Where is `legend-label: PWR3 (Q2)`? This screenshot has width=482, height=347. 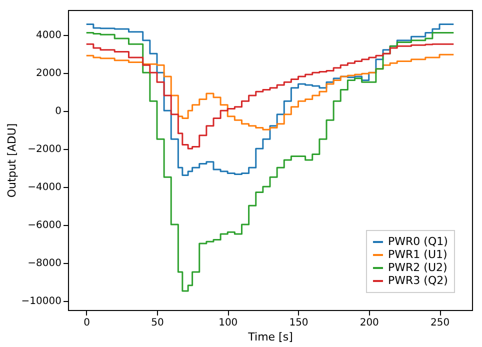
legend-label: PWR3 (Q2) is located at coordinates (418, 280).